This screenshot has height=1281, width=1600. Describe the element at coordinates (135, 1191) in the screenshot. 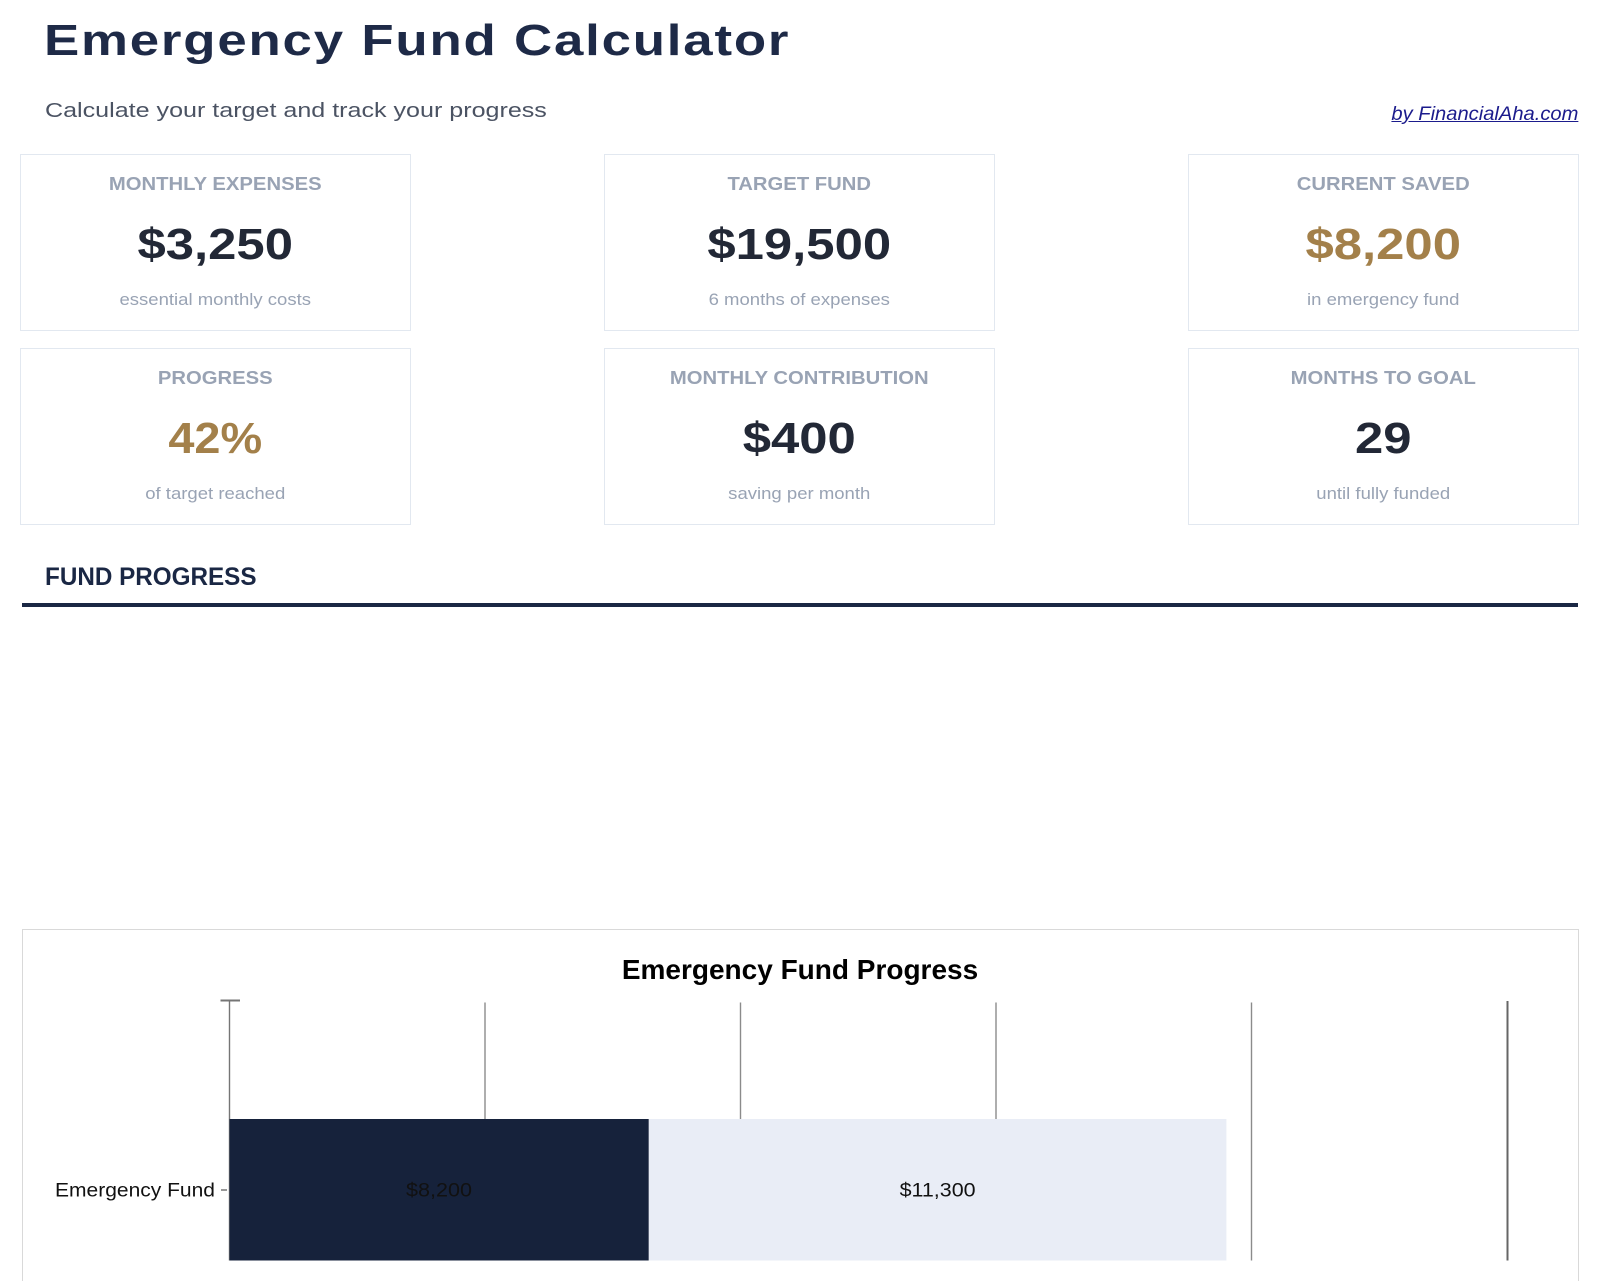

I see `svg-text: Emergency Fund` at that location.